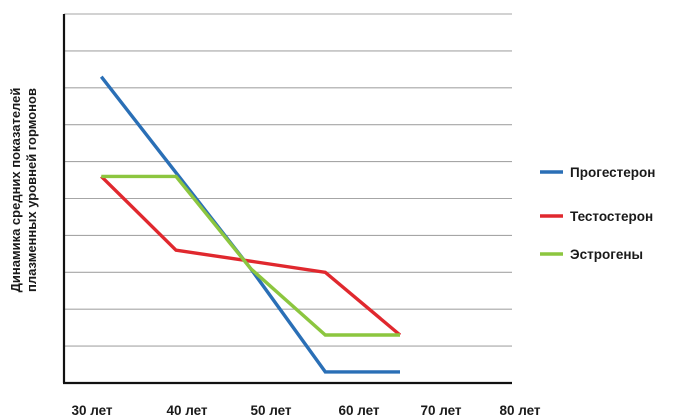  What do you see at coordinates (612, 172) in the screenshot?
I see `legend-label-1: Прогестерон` at bounding box center [612, 172].